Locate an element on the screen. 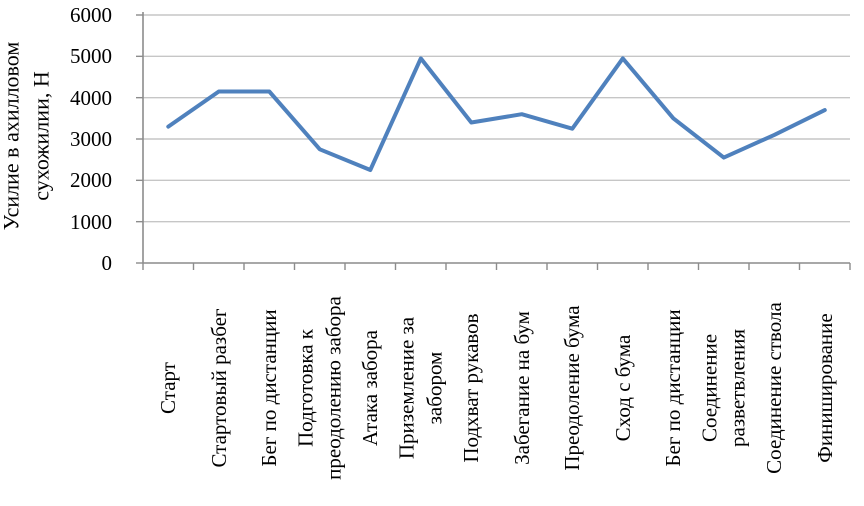  x-category-label: Забегание на бум is located at coordinates (522, 388).